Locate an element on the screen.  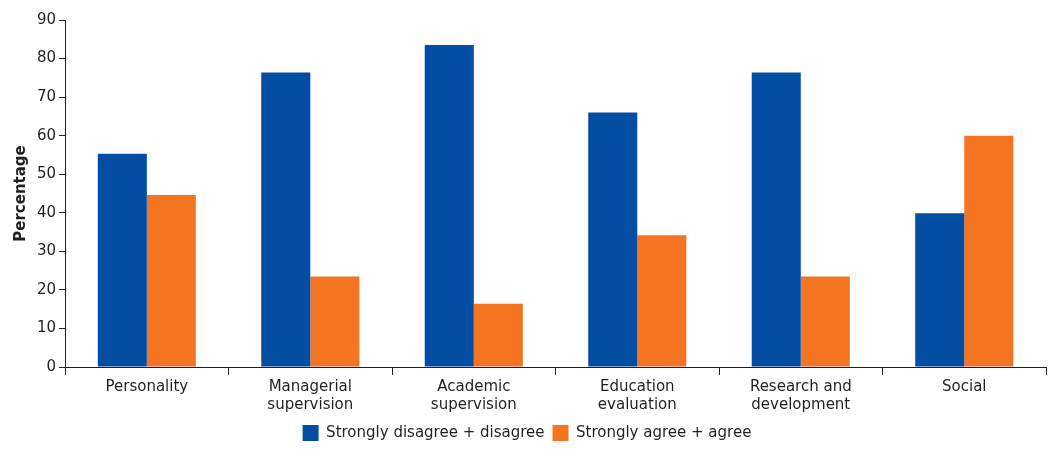
y-tick-label: 70 is located at coordinates (46, 96).